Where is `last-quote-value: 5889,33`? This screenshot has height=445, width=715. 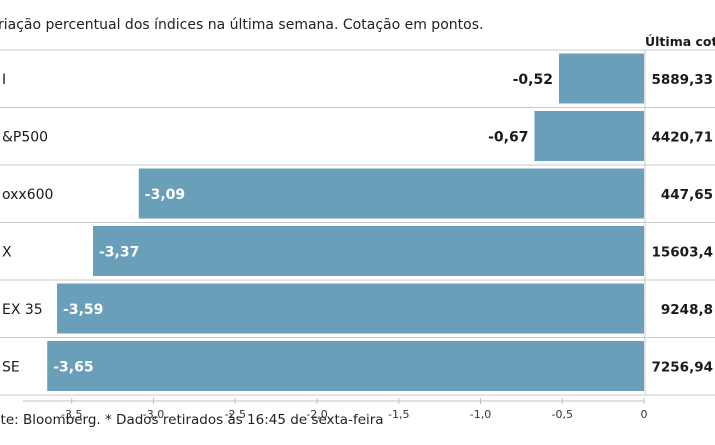 last-quote-value: 5889,33 is located at coordinates (683, 80).